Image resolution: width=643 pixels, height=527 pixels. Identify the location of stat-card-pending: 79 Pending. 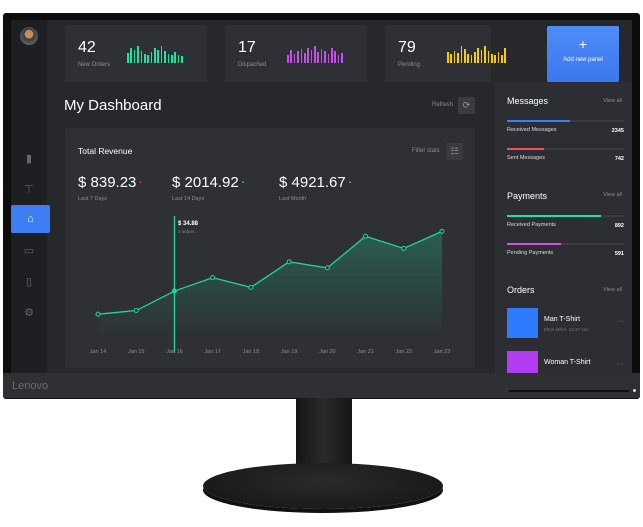
(446, 53).